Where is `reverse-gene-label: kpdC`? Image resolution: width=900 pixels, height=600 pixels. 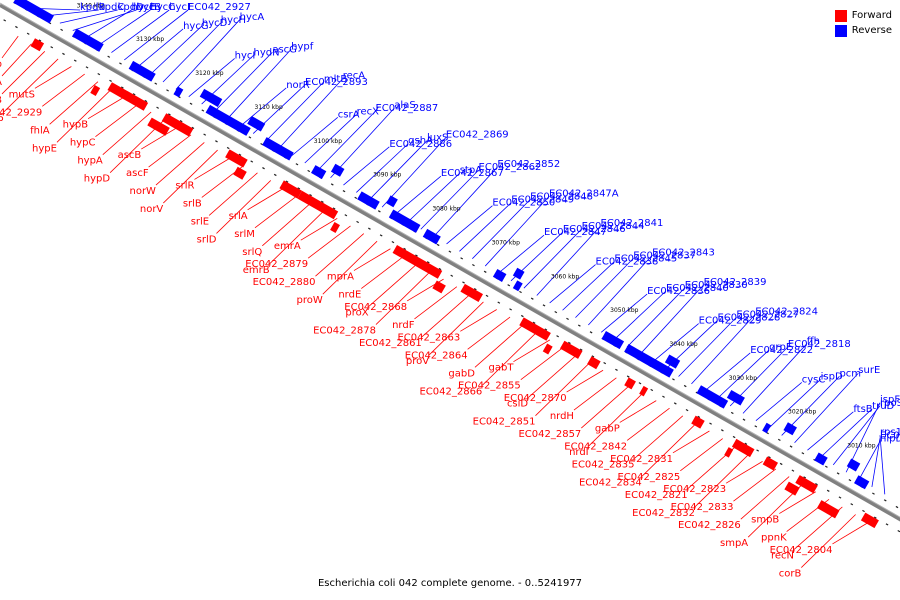 reverse-gene-label: kpdC is located at coordinates (111, 7).